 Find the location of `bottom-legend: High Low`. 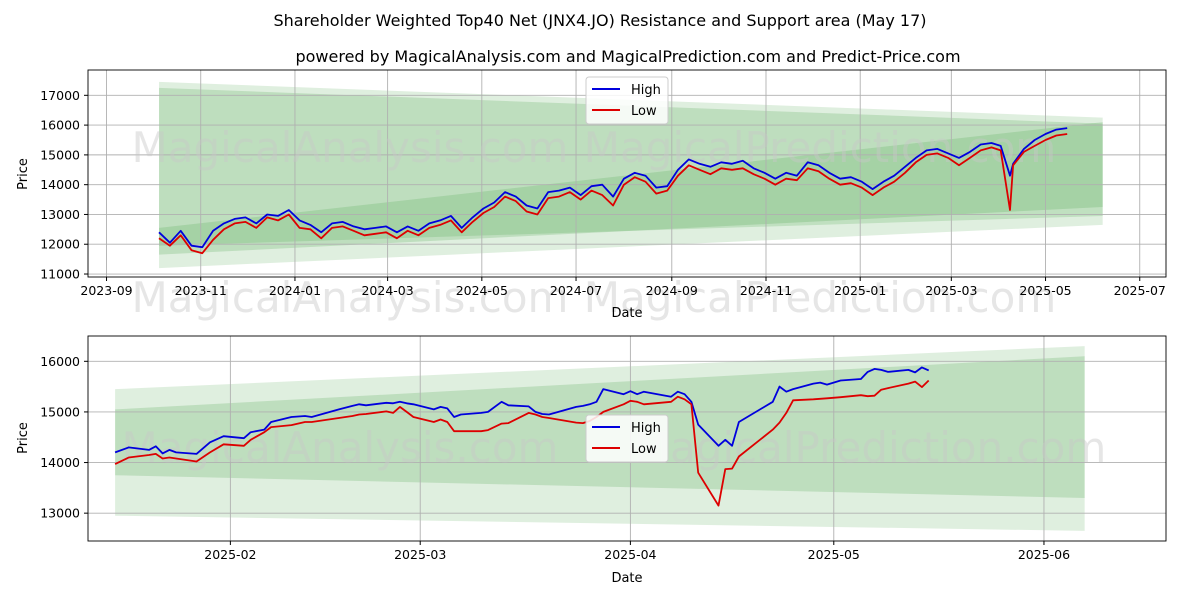

bottom-legend: High Low is located at coordinates (627, 438).